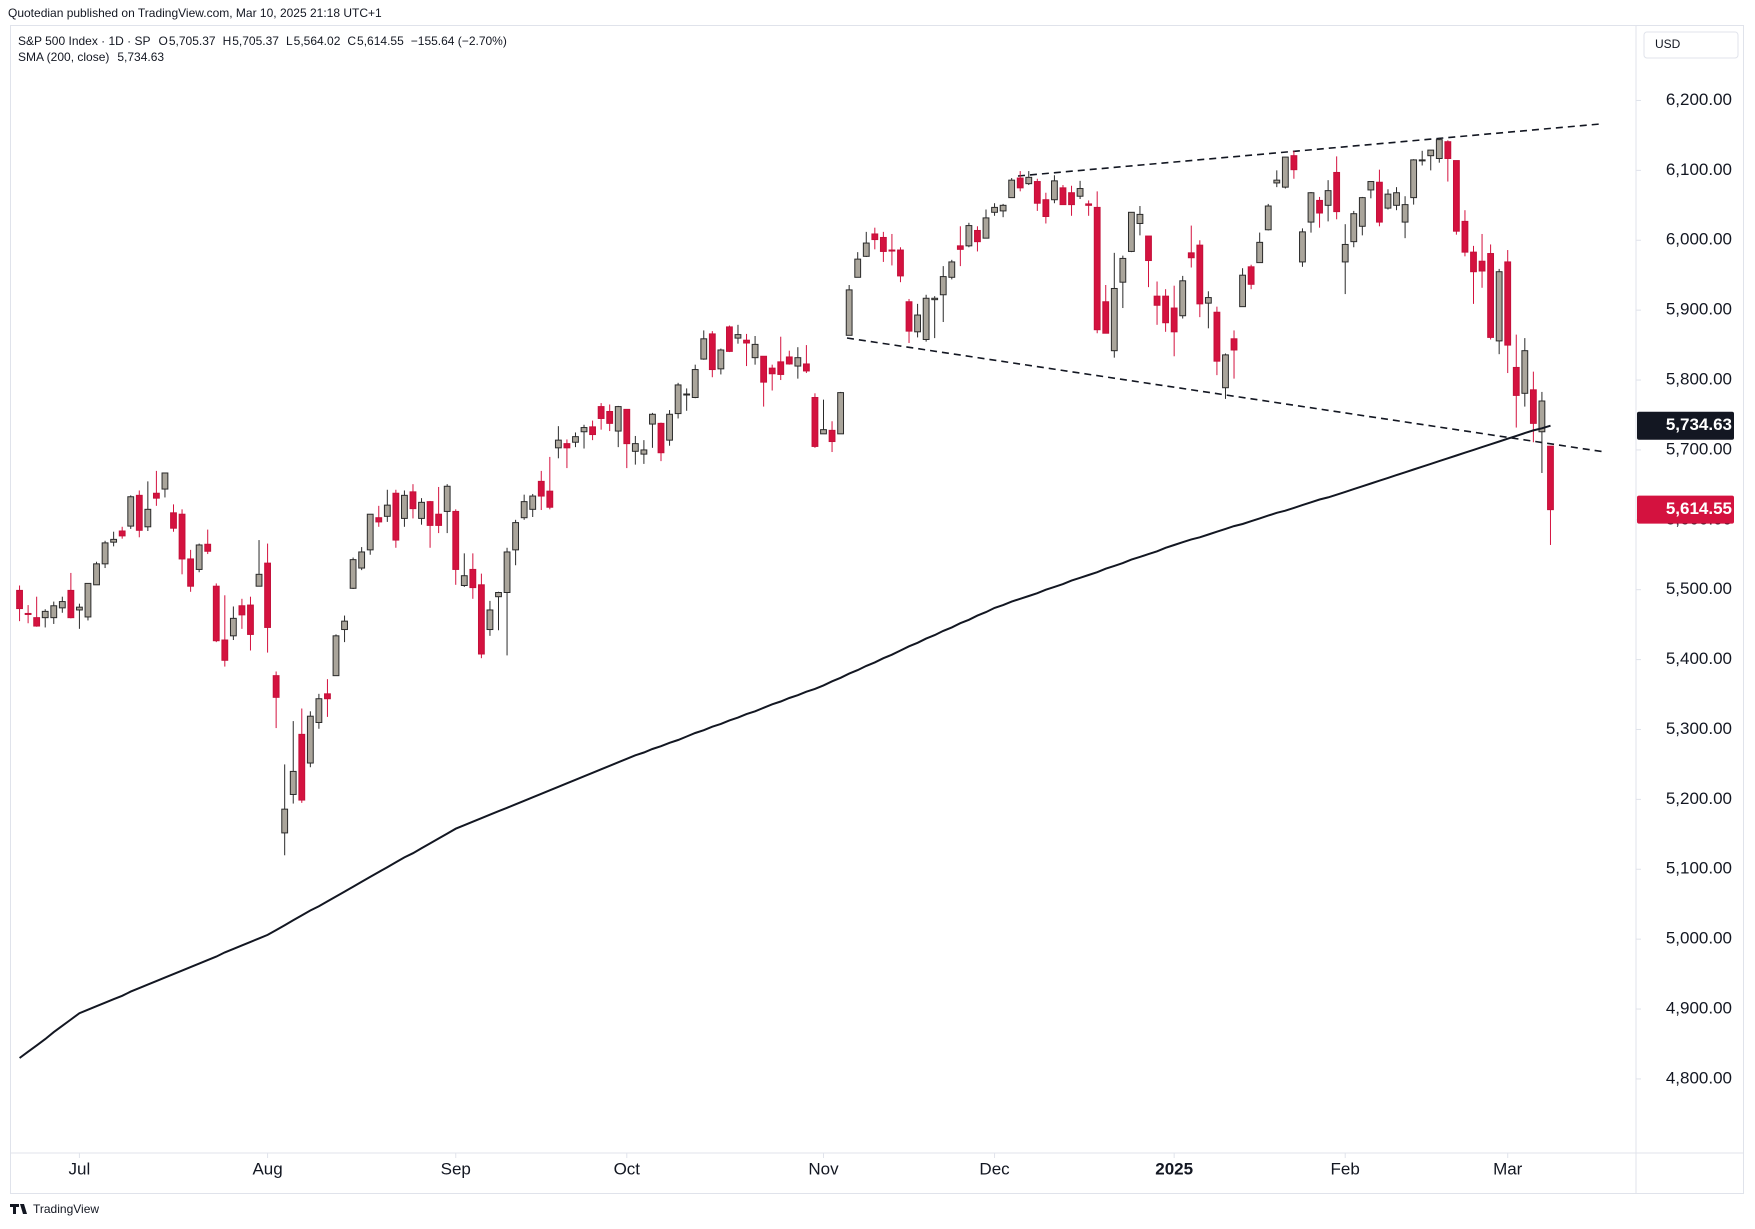 This screenshot has width=1755, height=1229. Describe the element at coordinates (1699, 588) in the screenshot. I see `y-tick-label: 5,500.00` at that location.